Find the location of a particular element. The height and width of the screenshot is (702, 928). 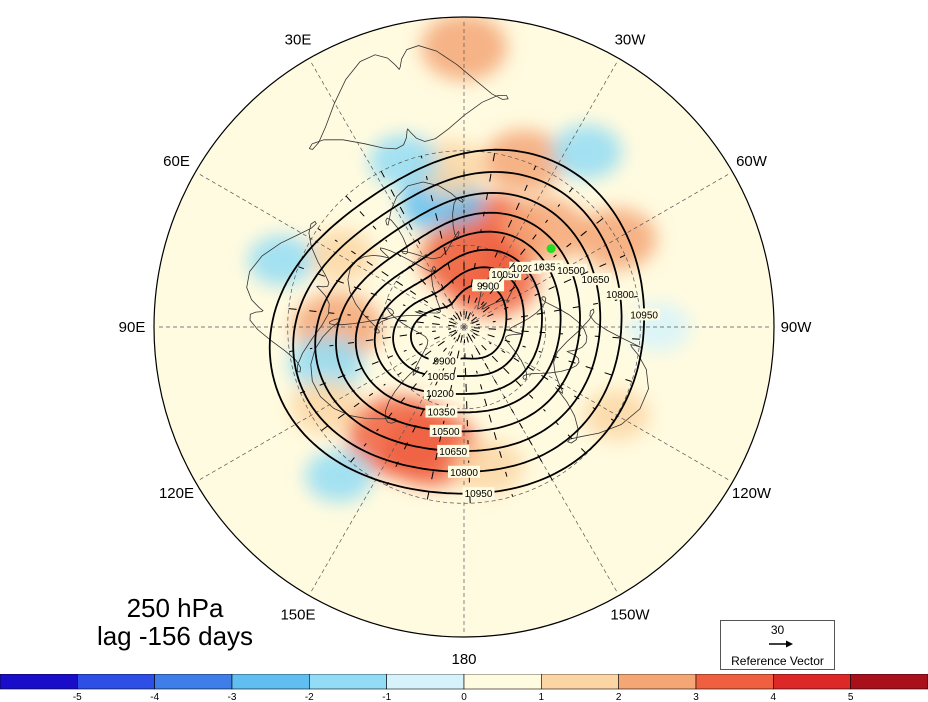

contour-line is located at coordinates (458, 322).